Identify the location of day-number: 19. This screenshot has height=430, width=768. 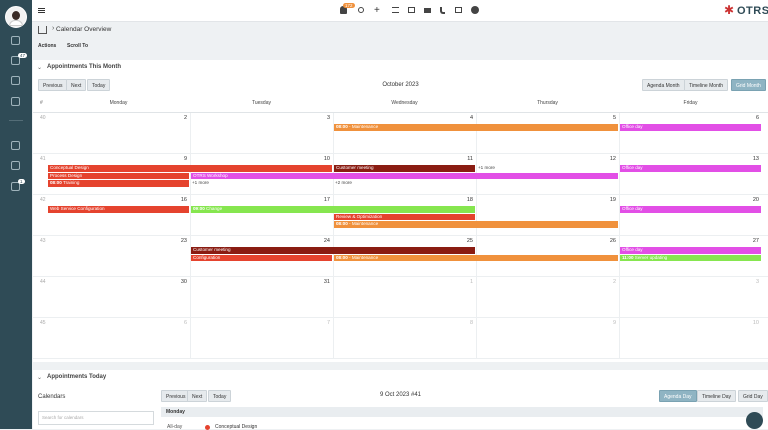
(612, 200).